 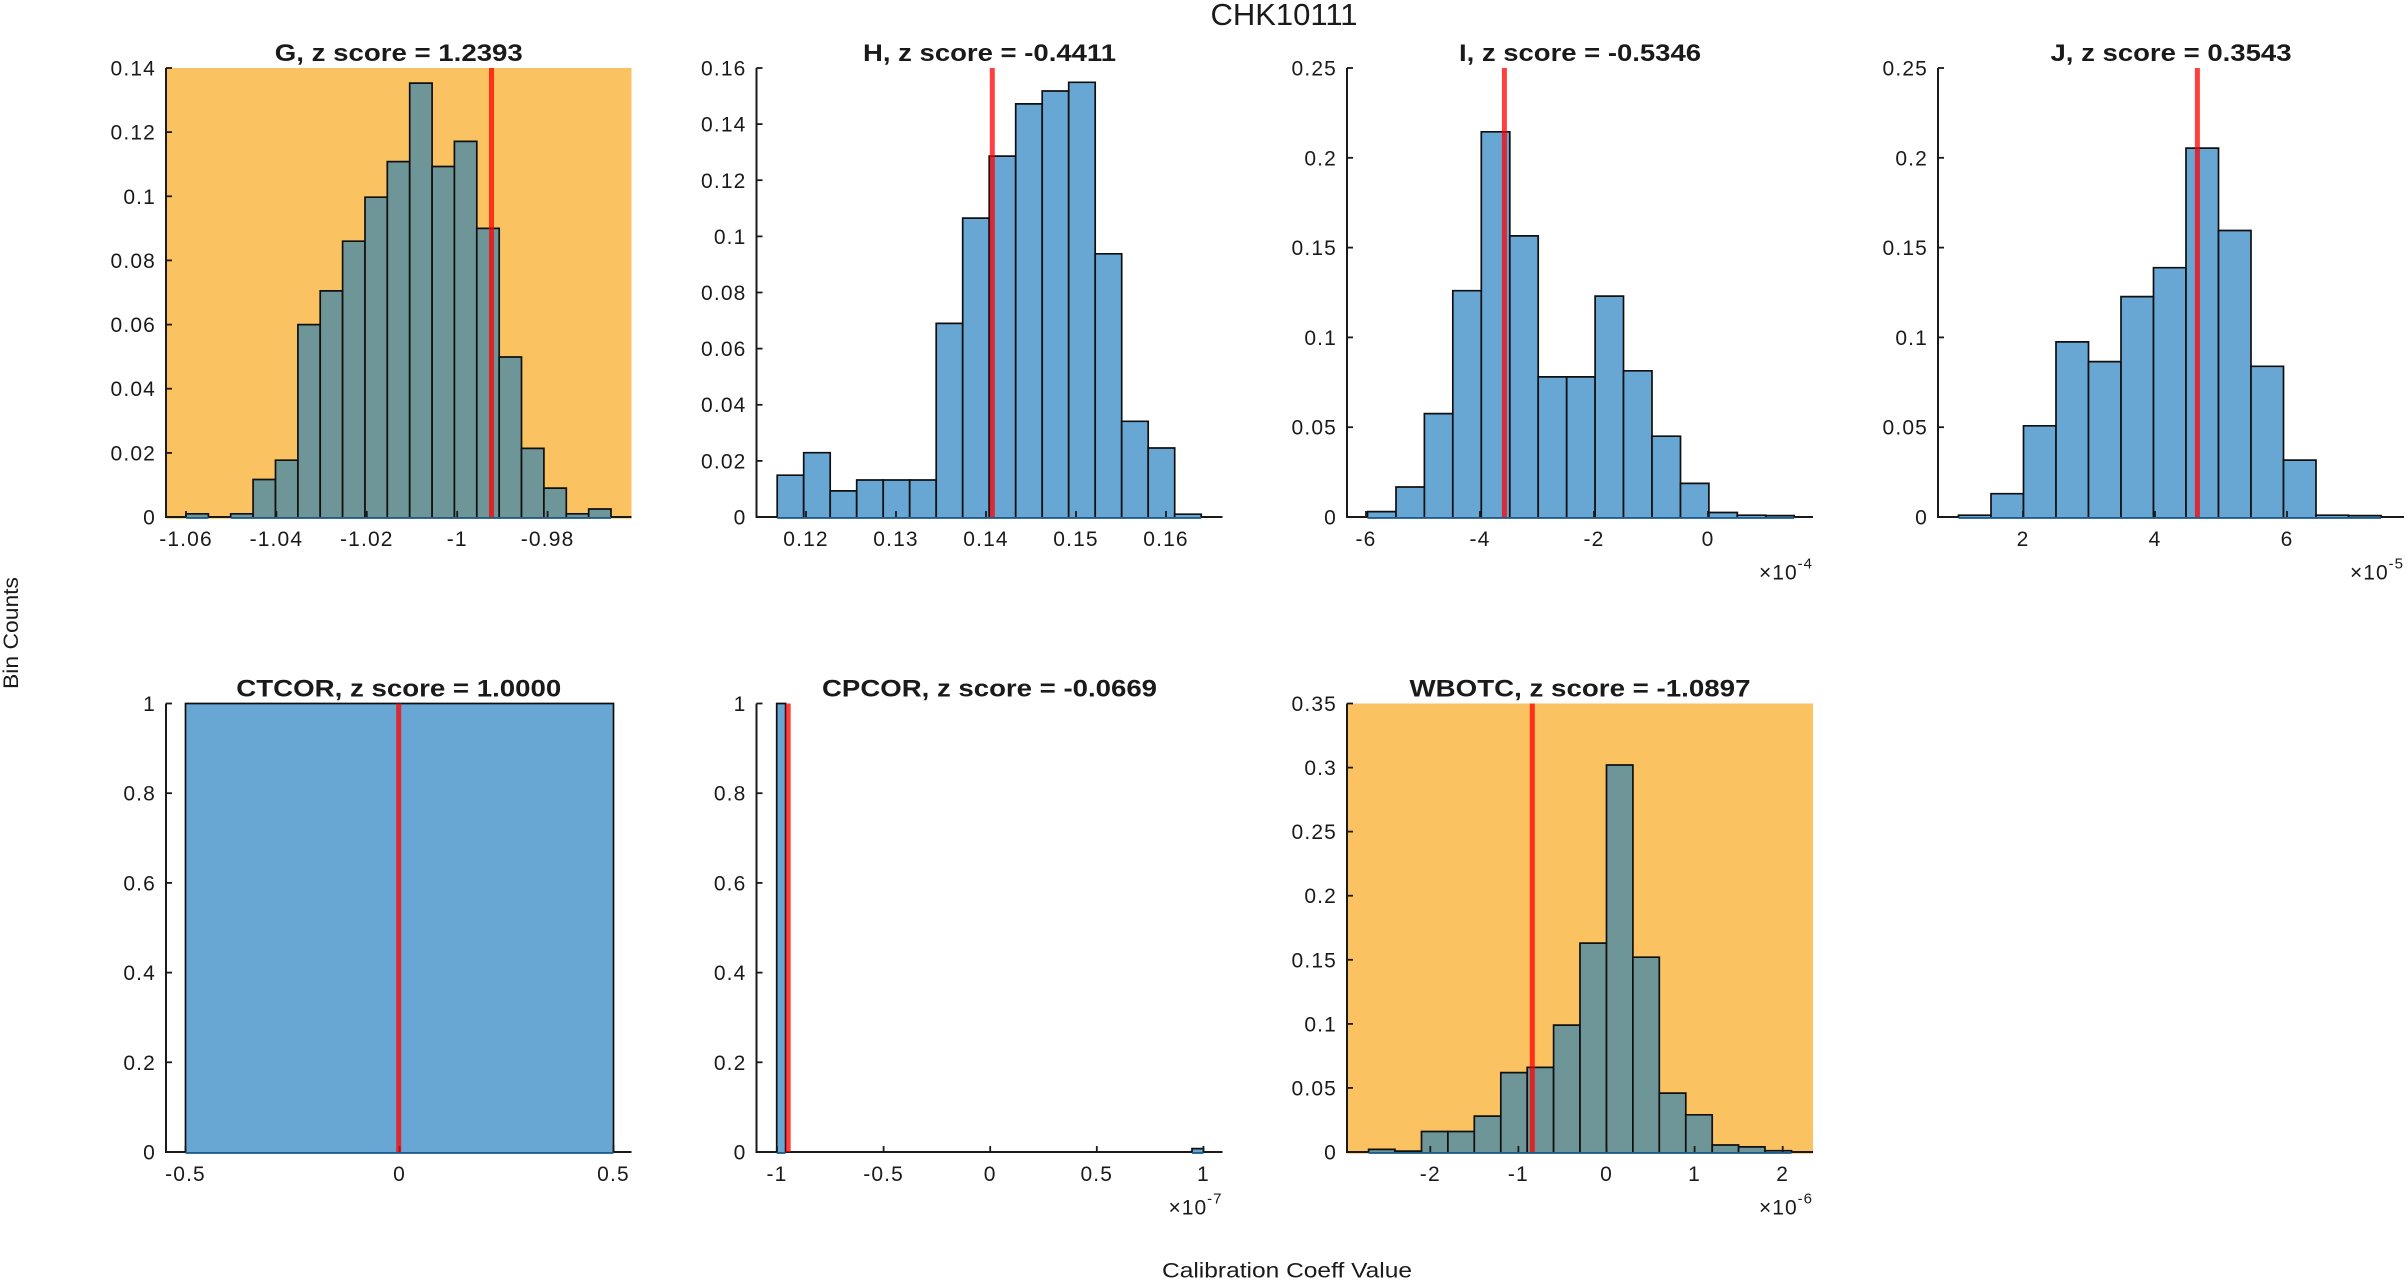 What do you see at coordinates (989, 689) in the screenshot?
I see `svg-text: CPCOR, z score = -0.0669` at bounding box center [989, 689].